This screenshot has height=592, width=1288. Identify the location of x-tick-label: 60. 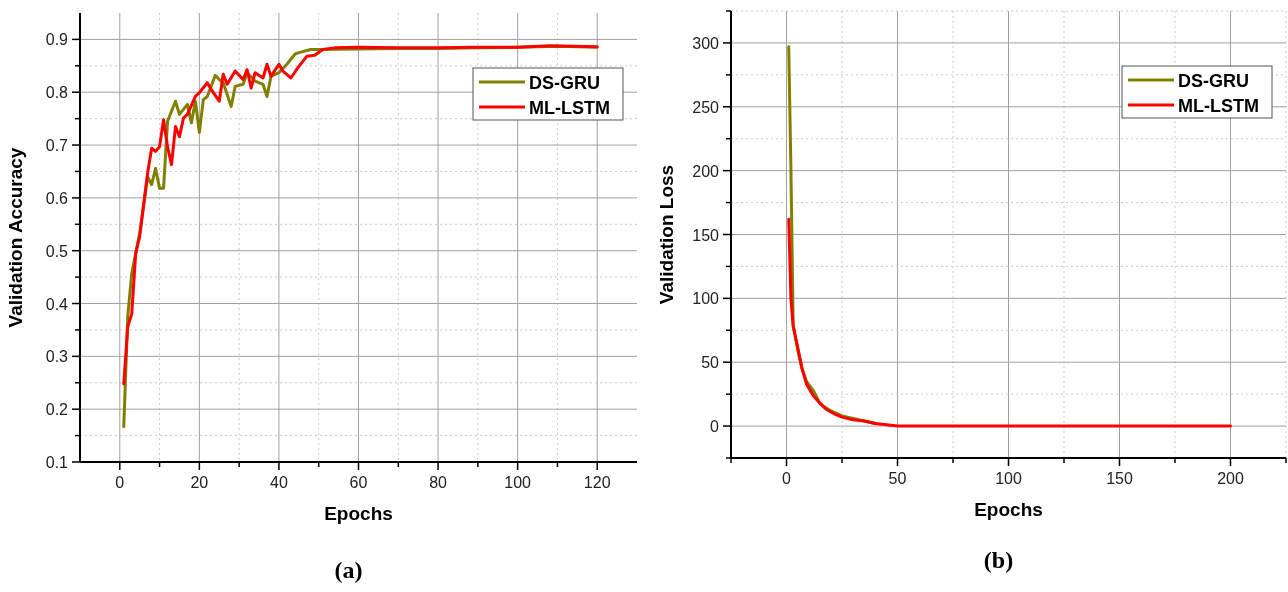
(358, 482).